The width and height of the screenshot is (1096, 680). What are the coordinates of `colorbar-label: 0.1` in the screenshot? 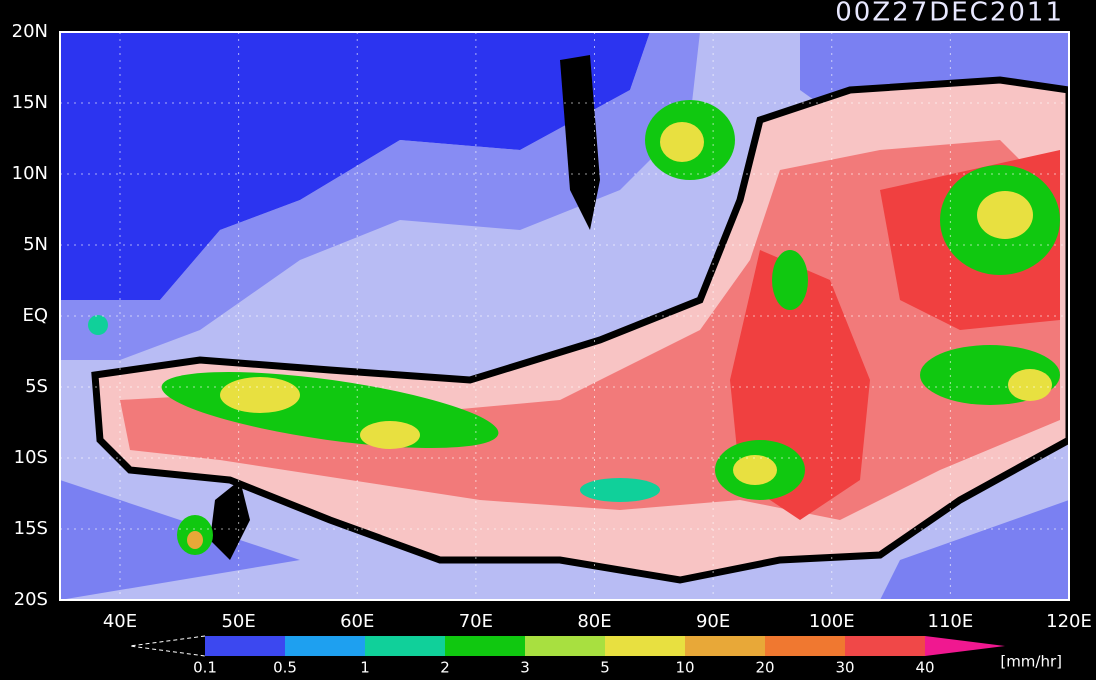 It's located at (205, 668).